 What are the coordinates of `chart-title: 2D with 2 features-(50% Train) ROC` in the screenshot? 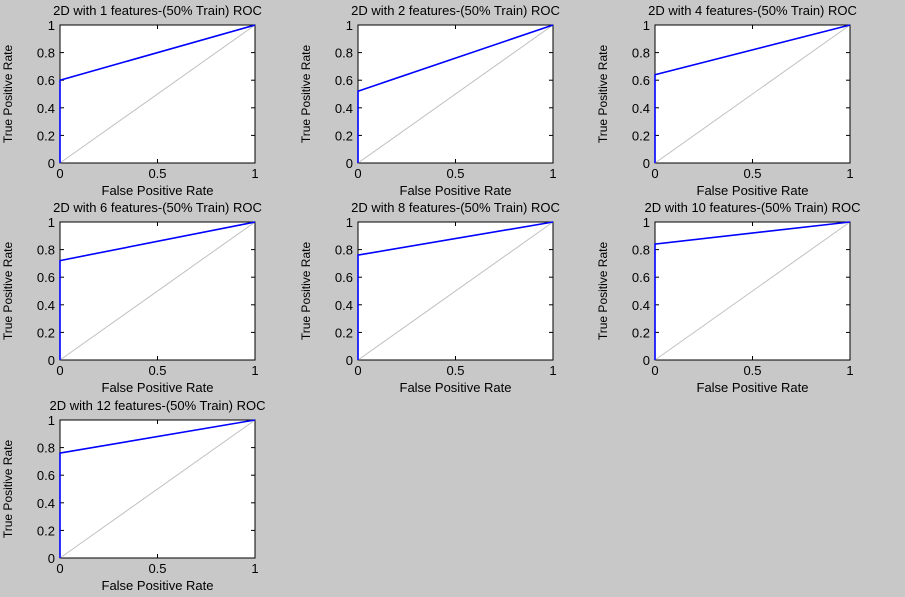 It's located at (455, 10).